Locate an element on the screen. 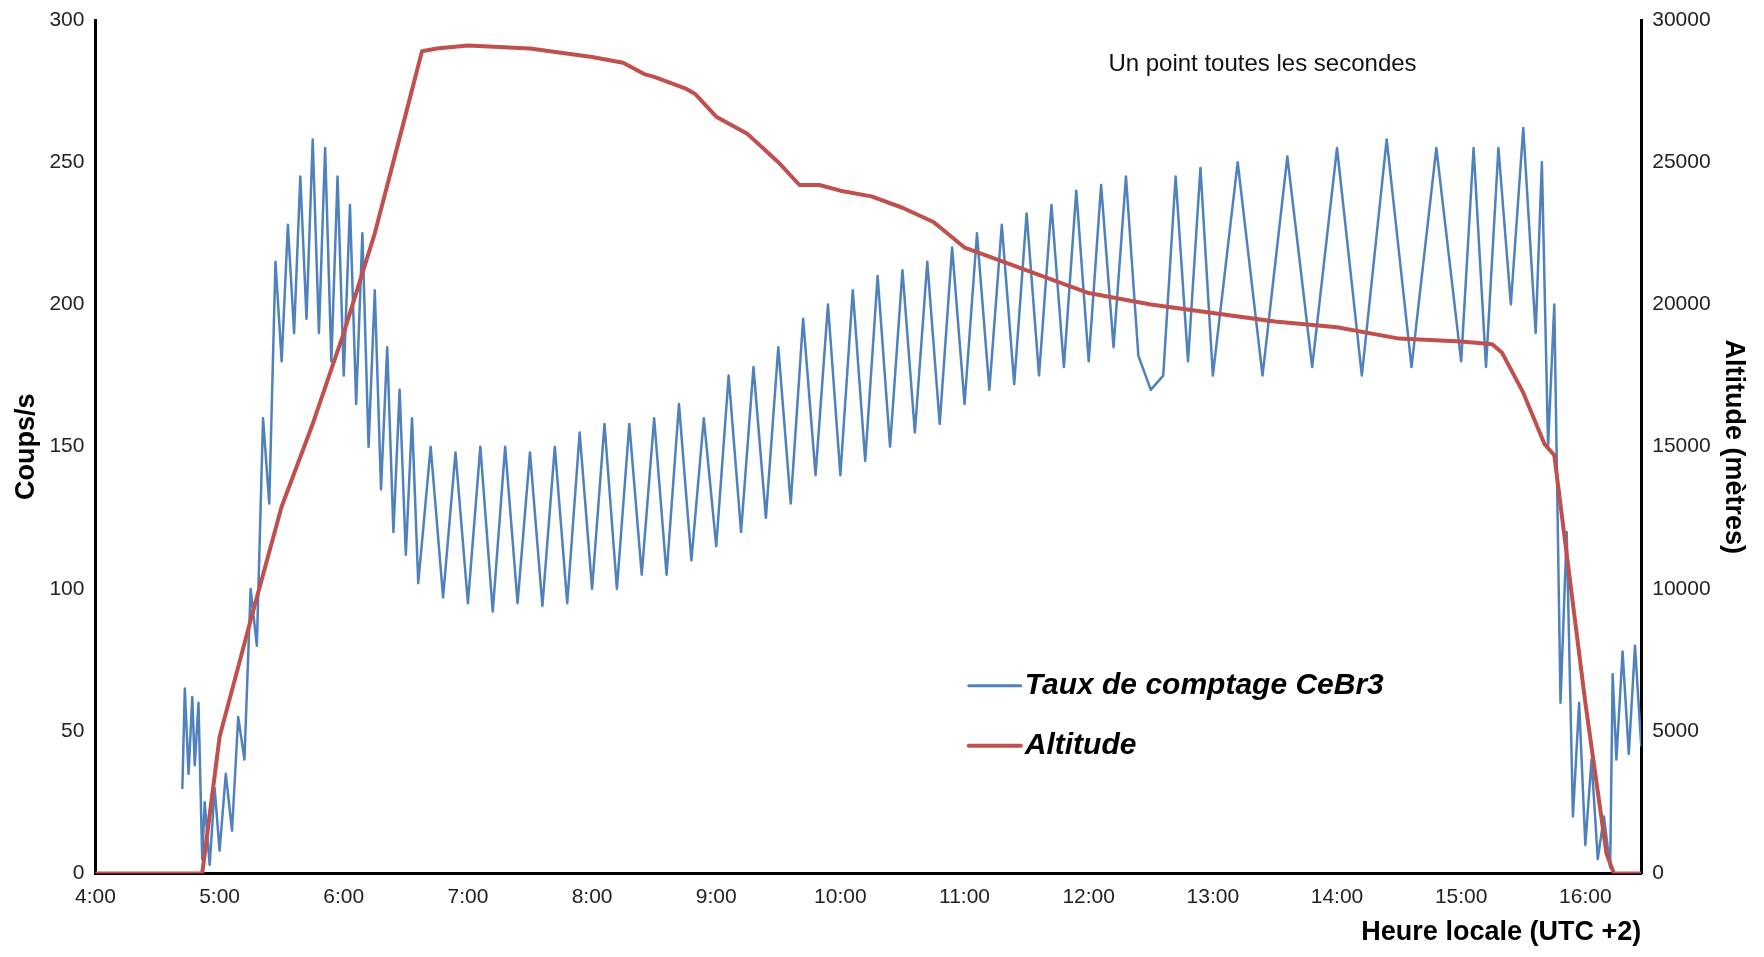 The height and width of the screenshot is (957, 1764). x-tick-label: 6:00 is located at coordinates (344, 895).